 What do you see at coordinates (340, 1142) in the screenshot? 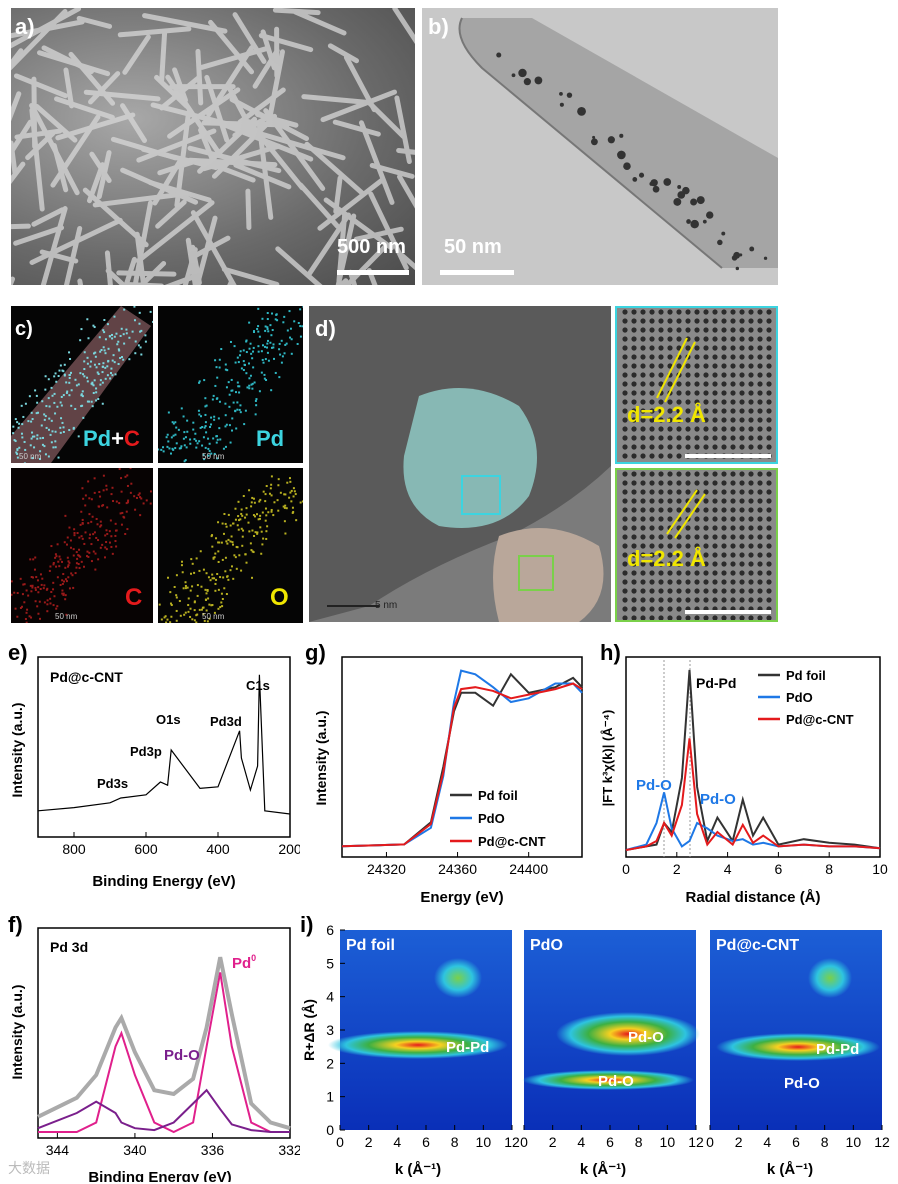
I see `chart-i-map1-xtick-0: 0` at bounding box center [340, 1142].